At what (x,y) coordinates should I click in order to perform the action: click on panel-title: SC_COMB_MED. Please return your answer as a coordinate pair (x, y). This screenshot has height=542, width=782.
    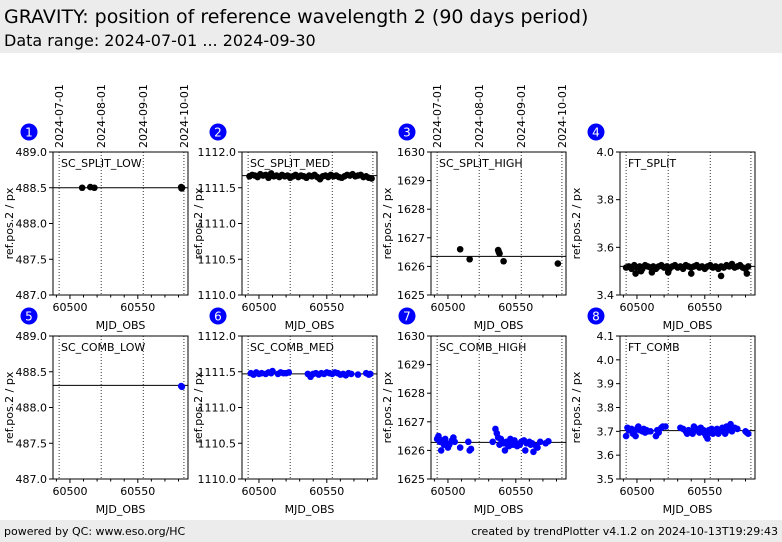
    Looking at the image, I should click on (292, 347).